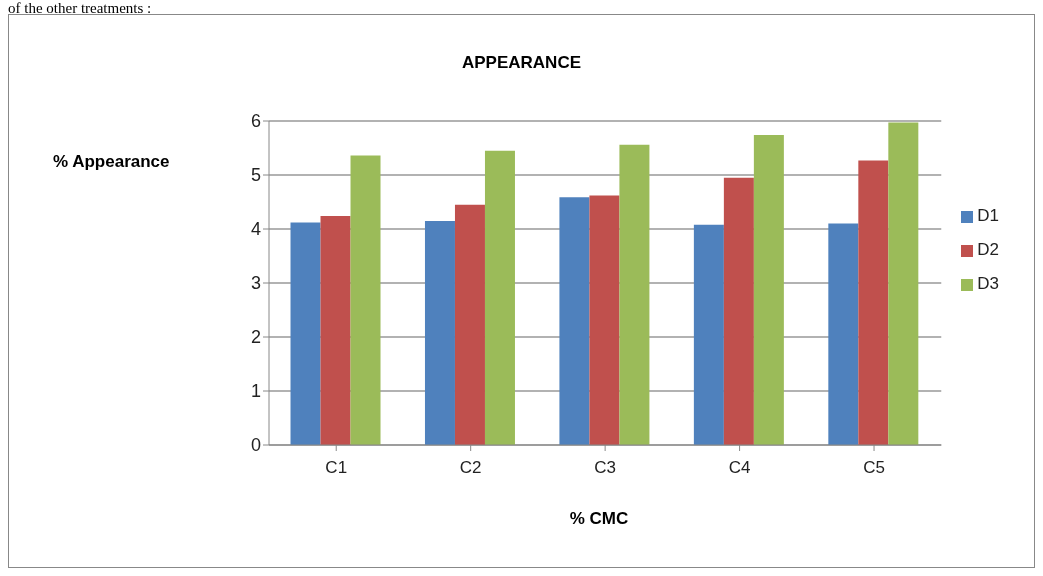 This screenshot has width=1043, height=576. Describe the element at coordinates (255, 121) in the screenshot. I see `y-tick-label: 6` at that location.